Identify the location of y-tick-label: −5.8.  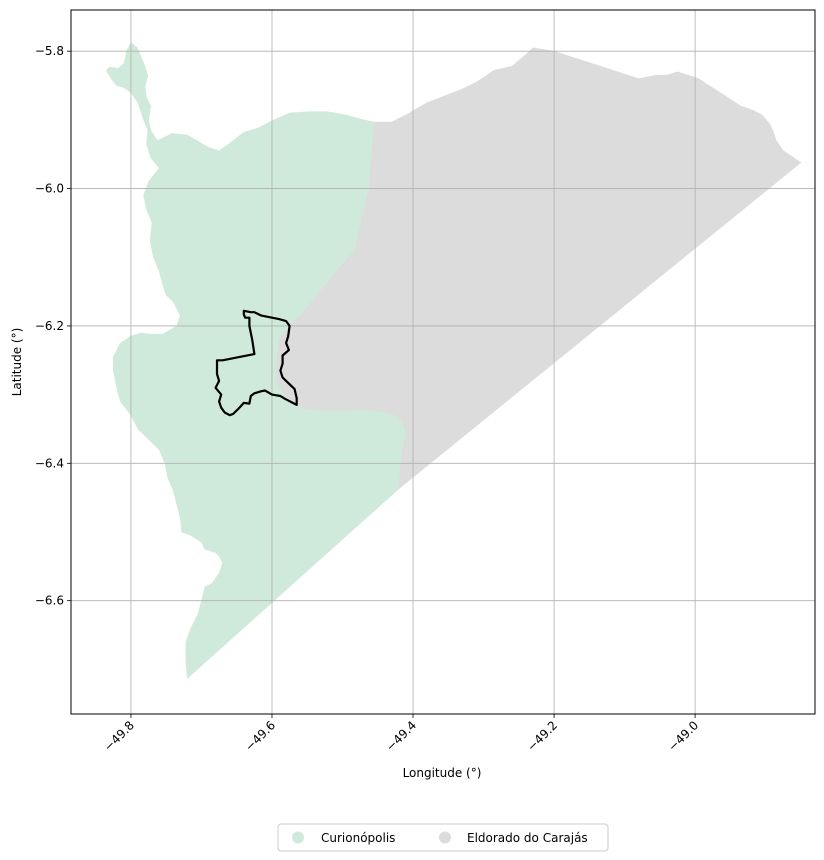
(49, 51).